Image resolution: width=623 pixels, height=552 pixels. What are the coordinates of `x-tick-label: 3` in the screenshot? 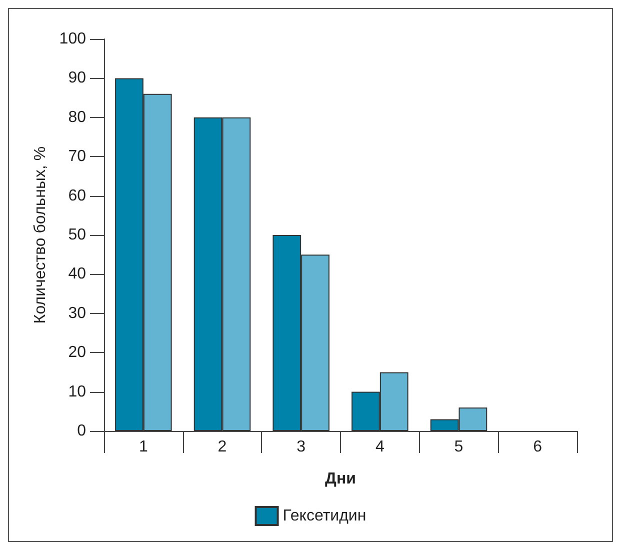 It's located at (301, 447).